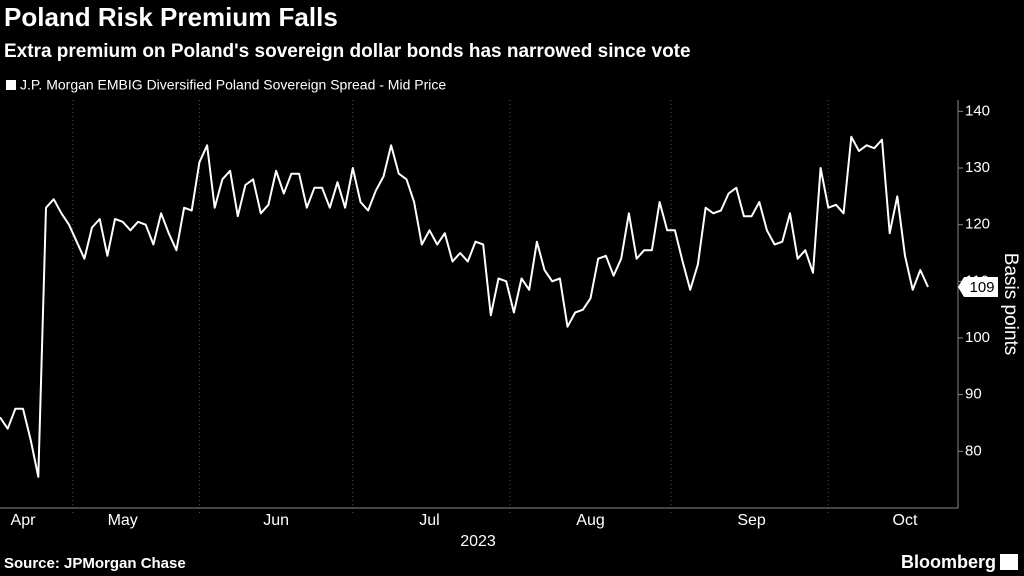 The width and height of the screenshot is (1024, 576). Describe the element at coordinates (977, 224) in the screenshot. I see `y-tick-label: 120` at that location.